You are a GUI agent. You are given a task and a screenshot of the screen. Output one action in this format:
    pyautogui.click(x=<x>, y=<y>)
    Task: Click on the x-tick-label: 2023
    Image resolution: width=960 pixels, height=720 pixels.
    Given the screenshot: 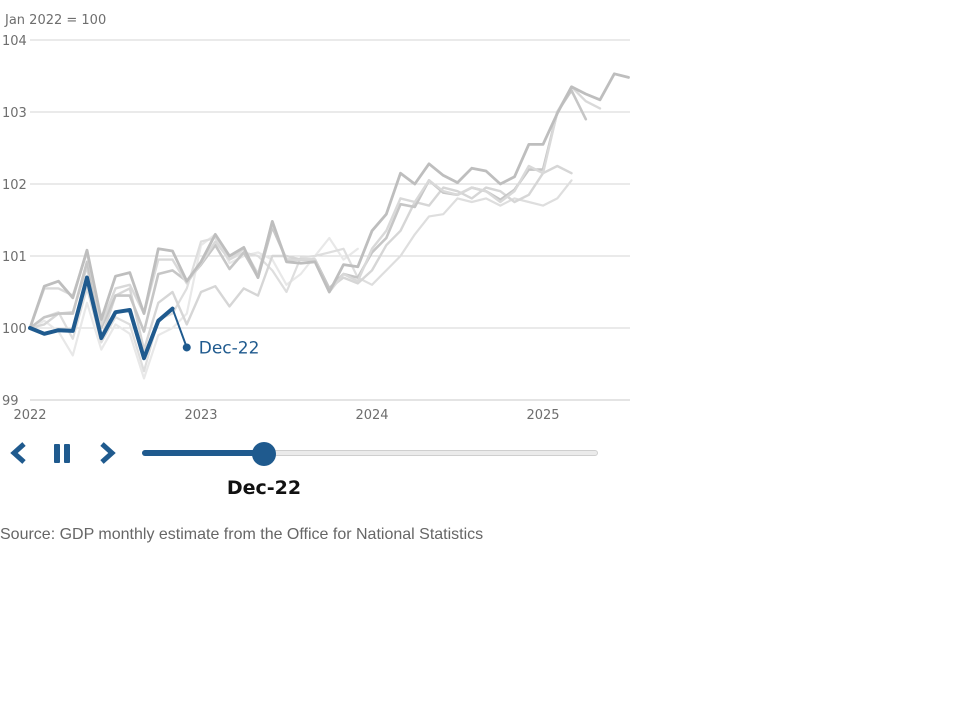 What is the action you would take?
    pyautogui.click(x=200, y=414)
    